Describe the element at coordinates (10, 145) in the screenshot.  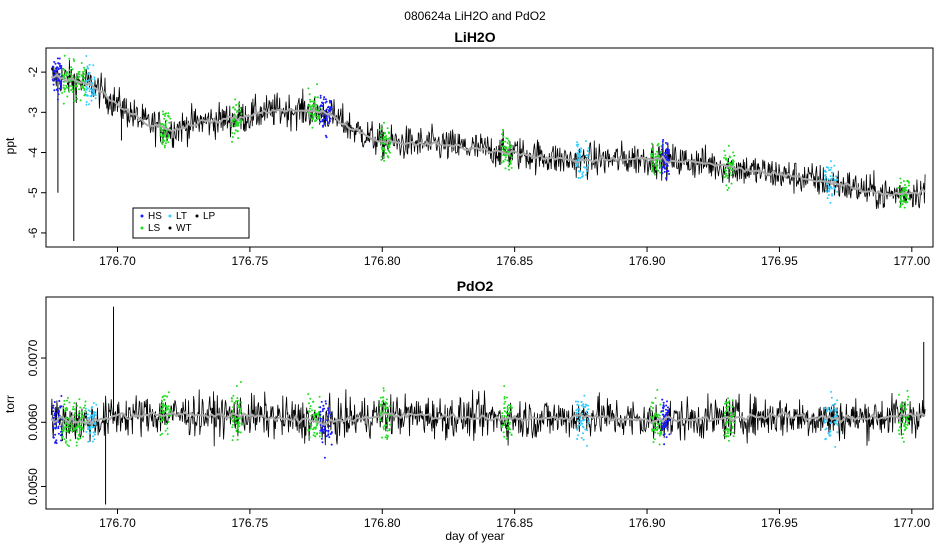
I see `y-axis-label: ppt` at that location.